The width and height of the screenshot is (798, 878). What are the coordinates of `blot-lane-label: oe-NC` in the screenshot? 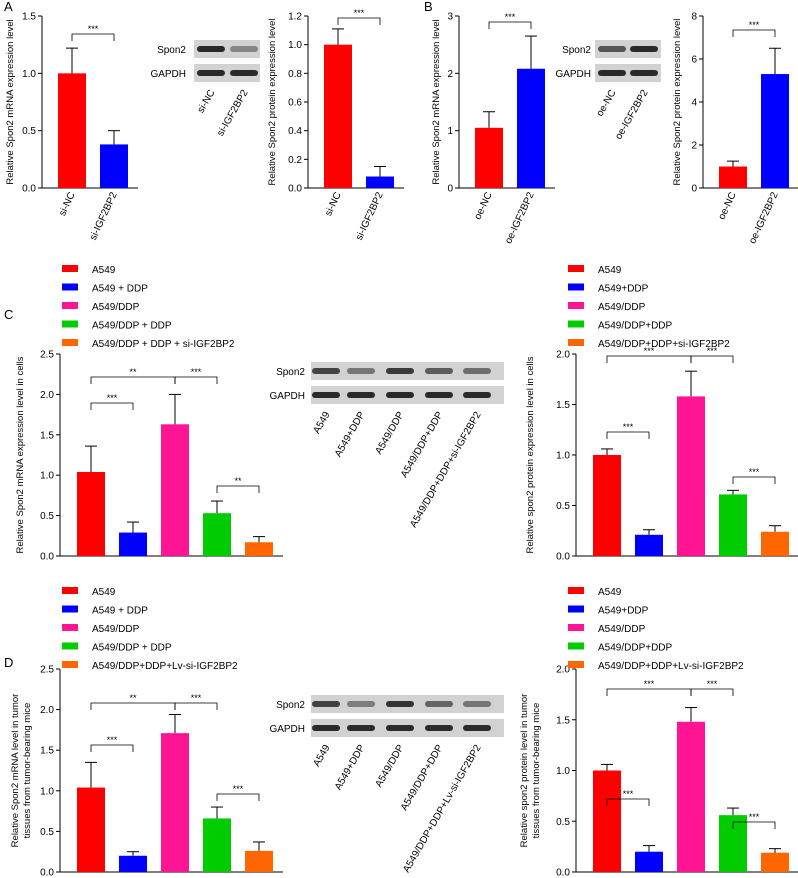 It's located at (607, 103).